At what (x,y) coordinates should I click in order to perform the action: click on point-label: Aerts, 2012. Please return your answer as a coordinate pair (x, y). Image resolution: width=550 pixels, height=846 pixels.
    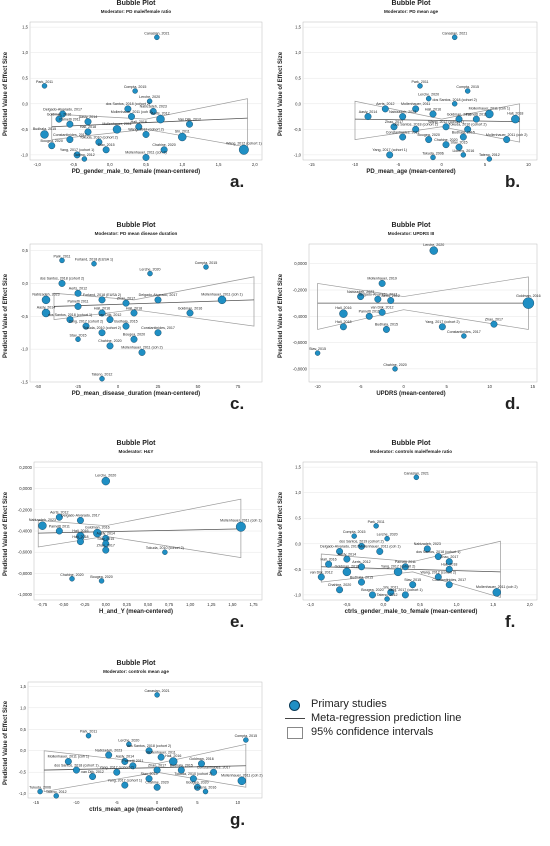
    Looking at the image, I should click on (361, 562).